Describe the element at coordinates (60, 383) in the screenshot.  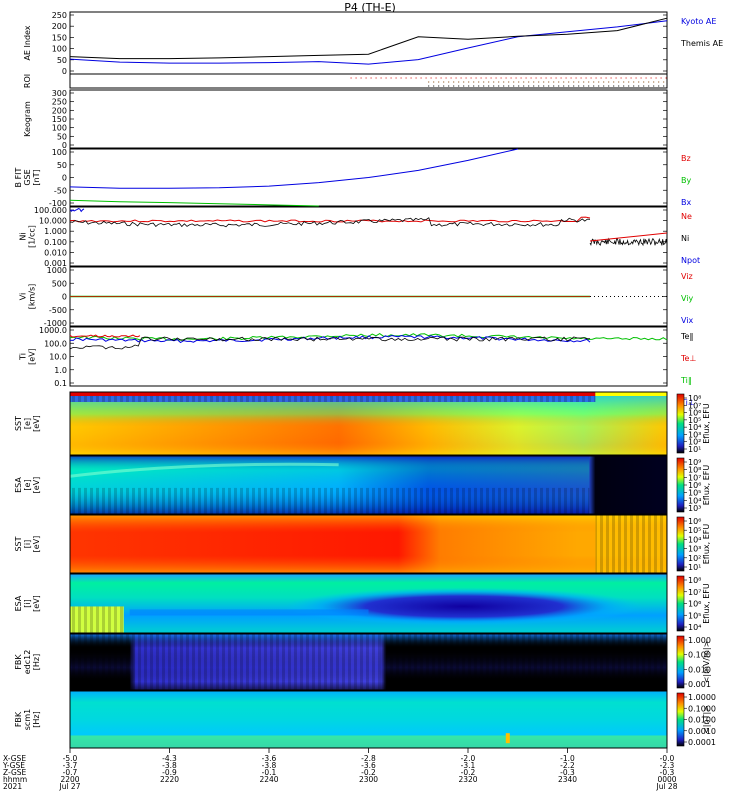
I see `ytick-label: 0.1` at that location.